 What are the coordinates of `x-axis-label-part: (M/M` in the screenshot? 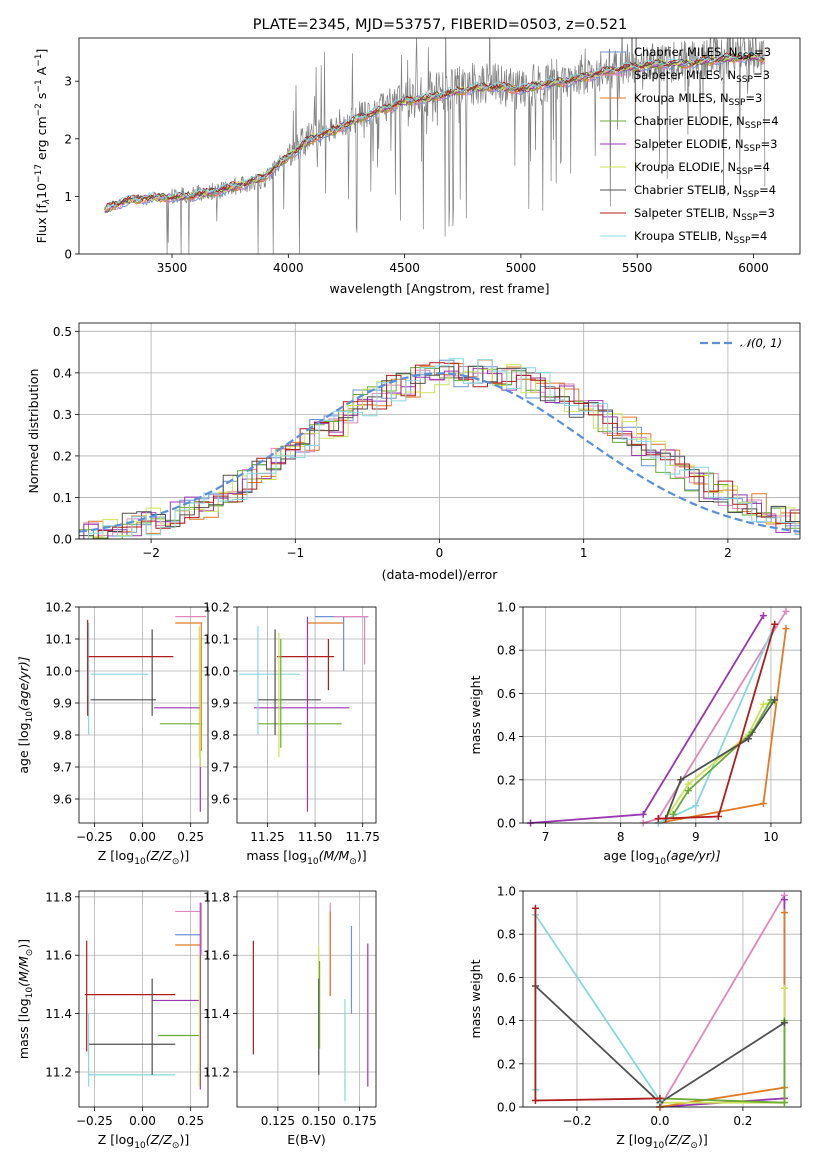 It's located at (334, 855).